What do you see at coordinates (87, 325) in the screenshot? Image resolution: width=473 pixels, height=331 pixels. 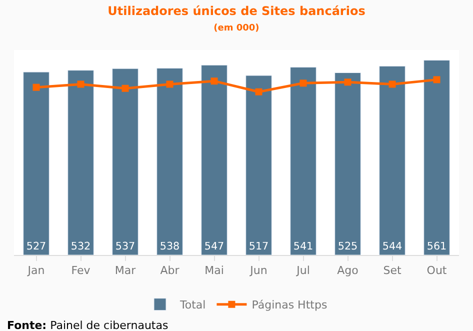 I see `source-note: Fonte: Painel de cibernautas` at bounding box center [87, 325].